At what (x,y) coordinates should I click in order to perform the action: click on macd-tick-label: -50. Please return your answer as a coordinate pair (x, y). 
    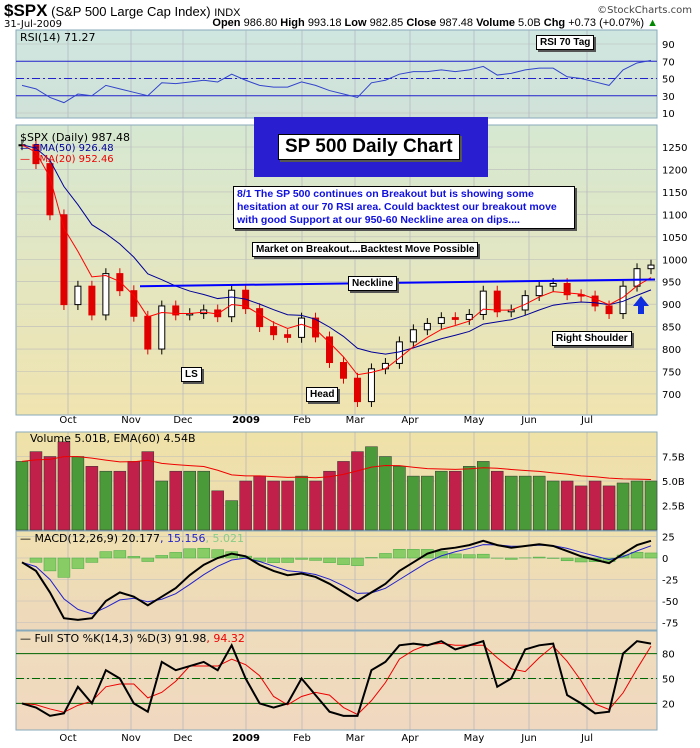
    Looking at the image, I should click on (670, 602).